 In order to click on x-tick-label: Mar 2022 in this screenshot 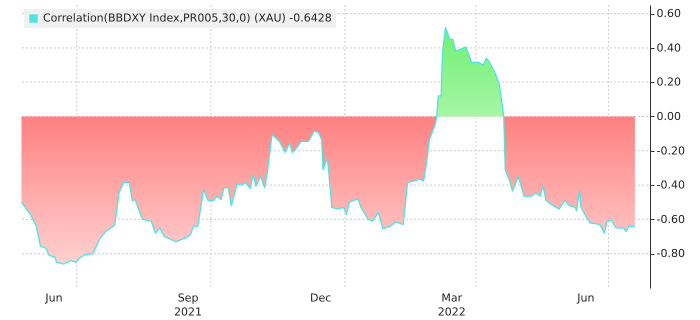, I will do `click(452, 305)`.